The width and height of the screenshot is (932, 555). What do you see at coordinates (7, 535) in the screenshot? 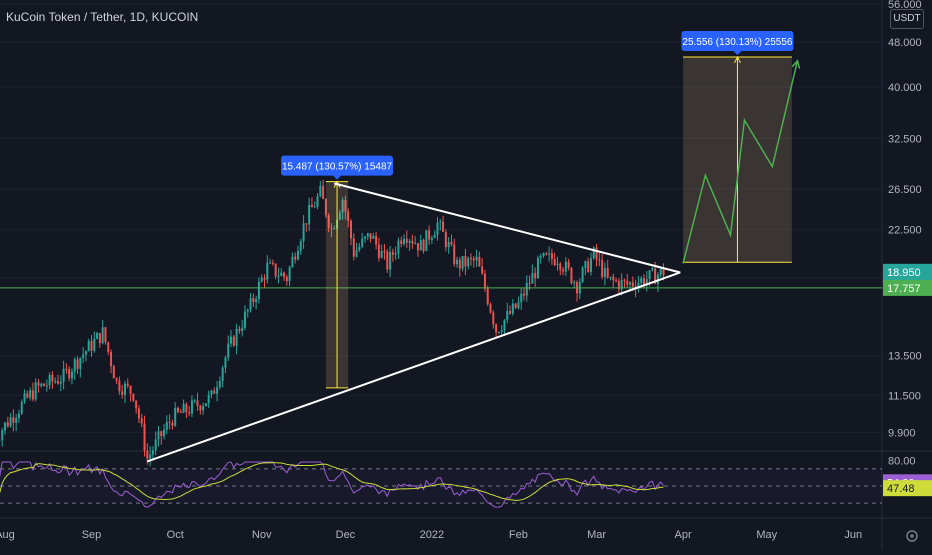
I see `time-tick-label: Aug` at bounding box center [7, 535].